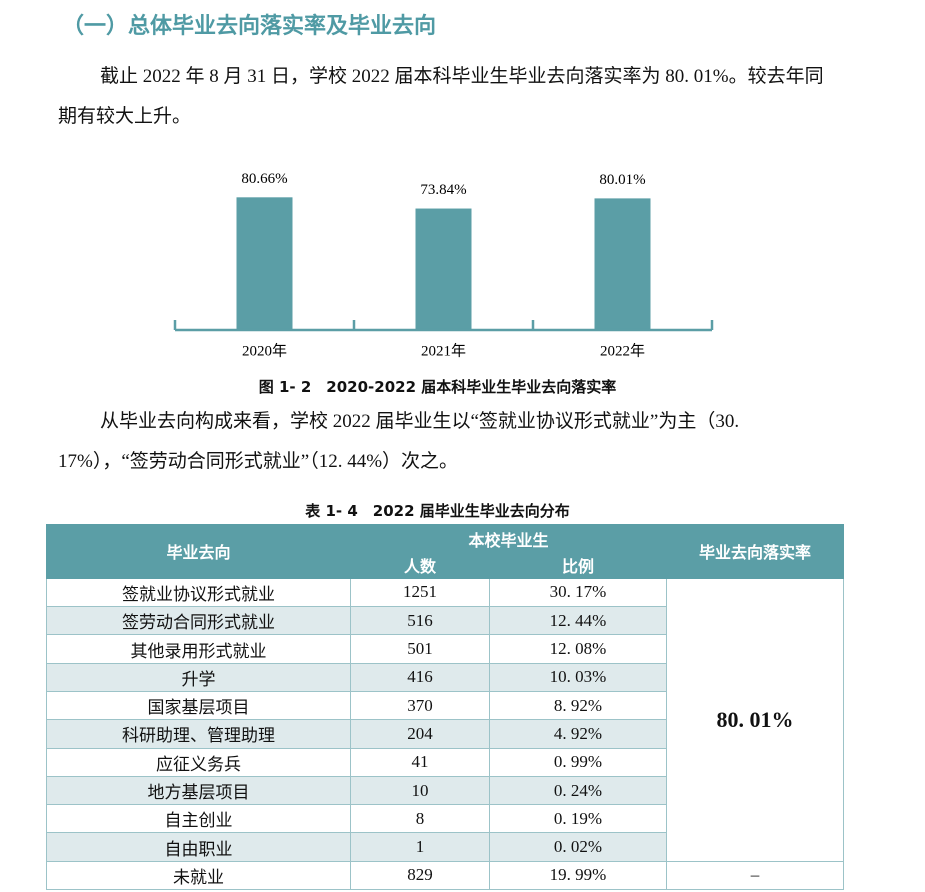 This screenshot has height=892, width=925. Describe the element at coordinates (249, 26) in the screenshot. I see `heading: （一）总体毕业去向落实率及毕业去向` at that location.